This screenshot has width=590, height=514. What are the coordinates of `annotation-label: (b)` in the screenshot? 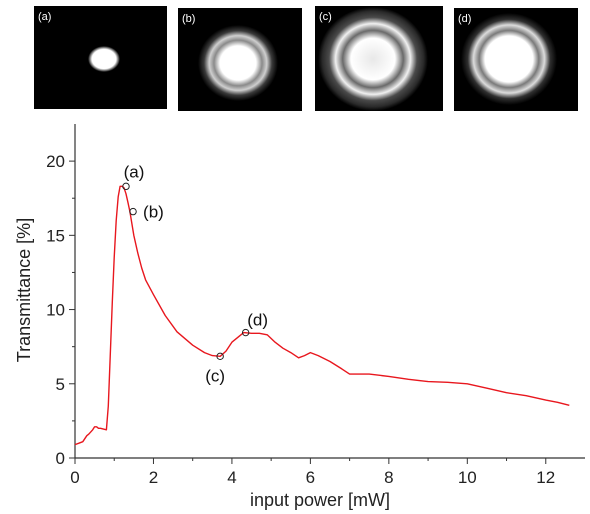 It's located at (153, 212).